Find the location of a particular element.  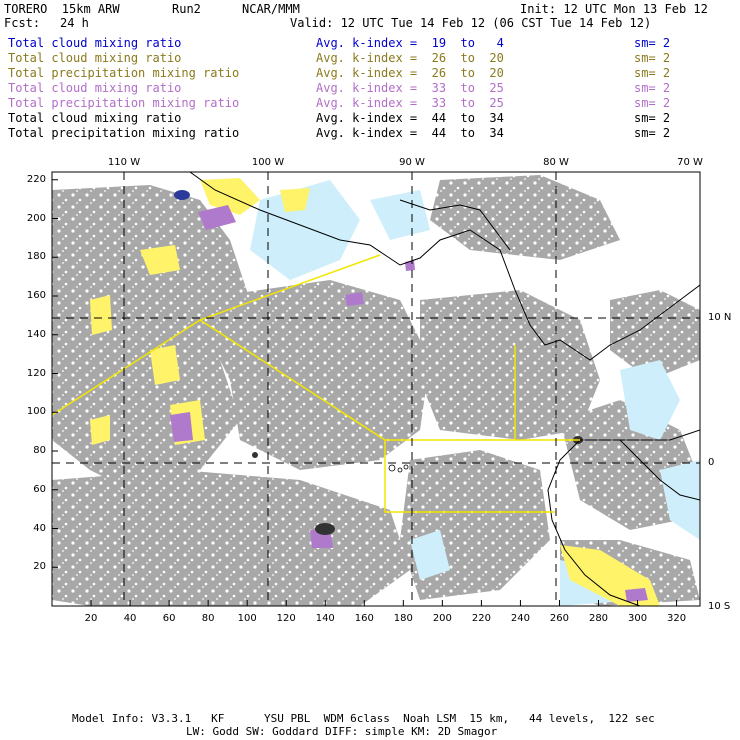

x-tick-label: 120 is located at coordinates (286, 618).